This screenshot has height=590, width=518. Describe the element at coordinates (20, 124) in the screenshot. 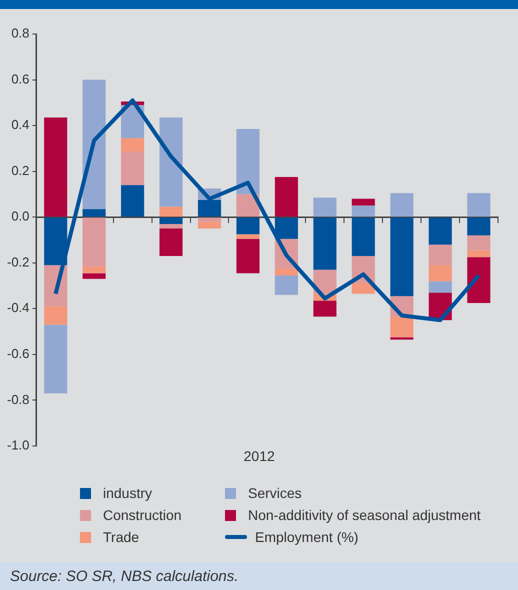

I see `y-tick-label: 0.4` at that location.